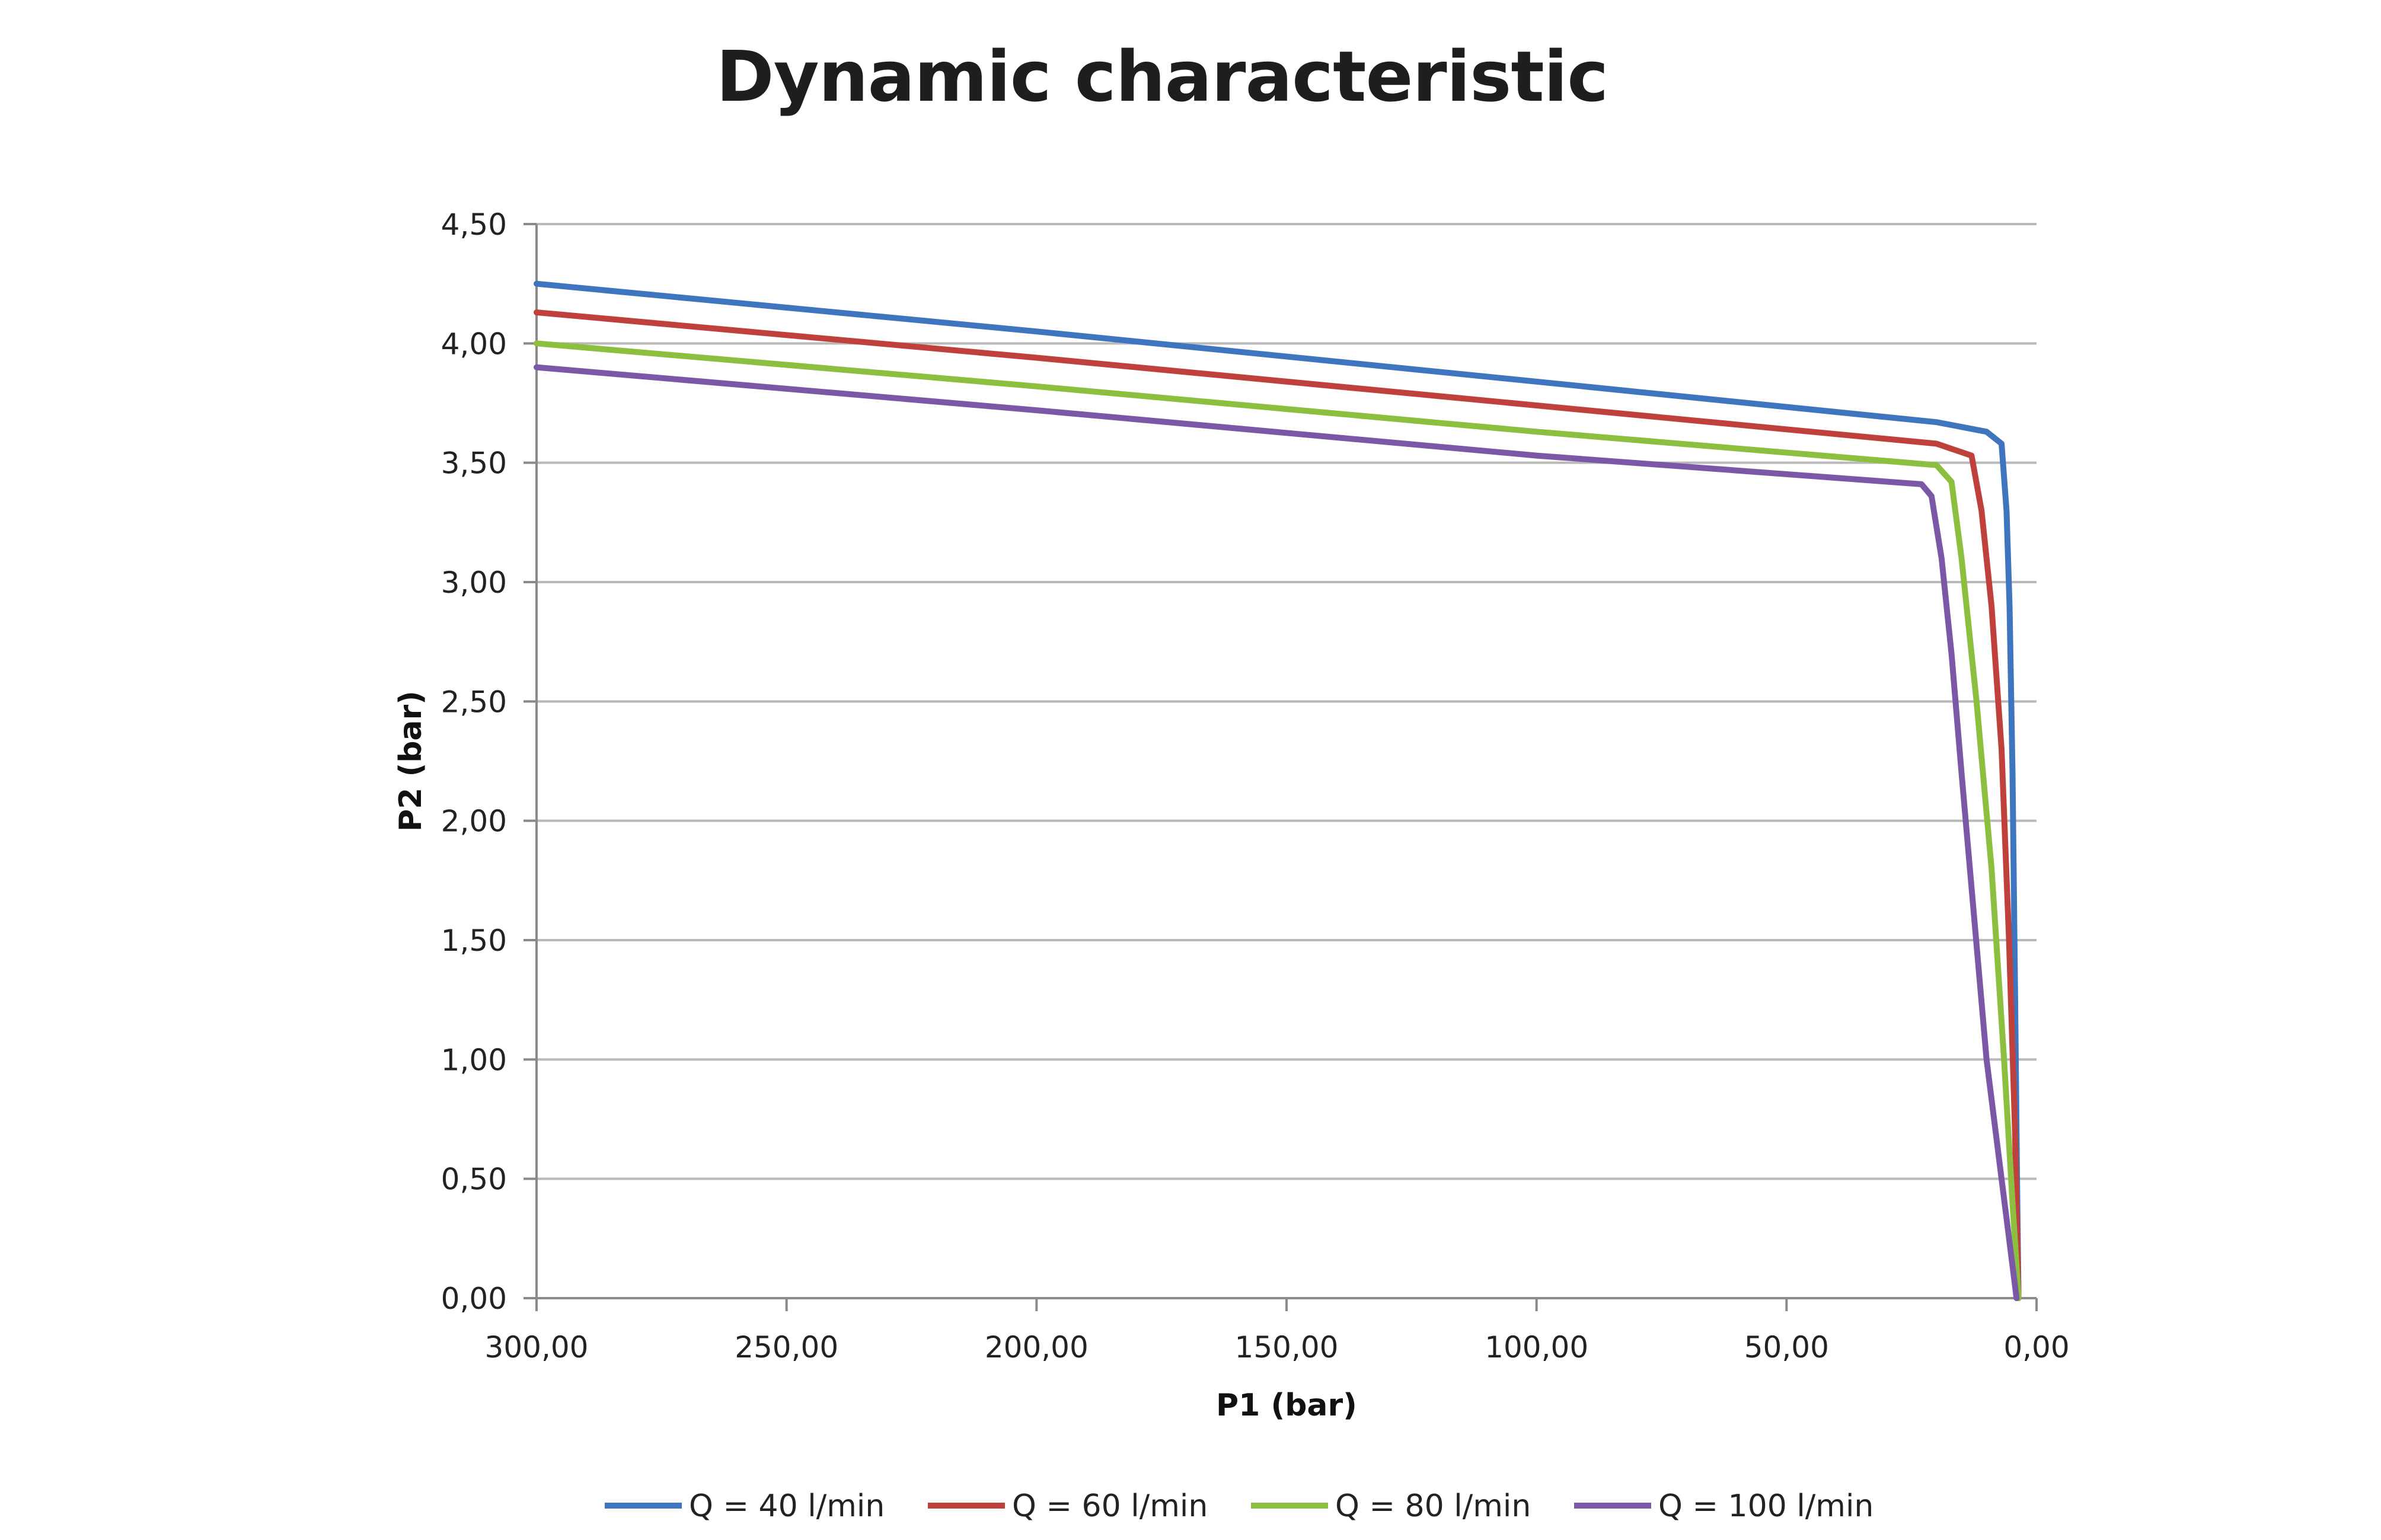 The image size is (2381, 1540). Describe the element at coordinates (474, 821) in the screenshot. I see `y-tick-label: 2,00` at that location.